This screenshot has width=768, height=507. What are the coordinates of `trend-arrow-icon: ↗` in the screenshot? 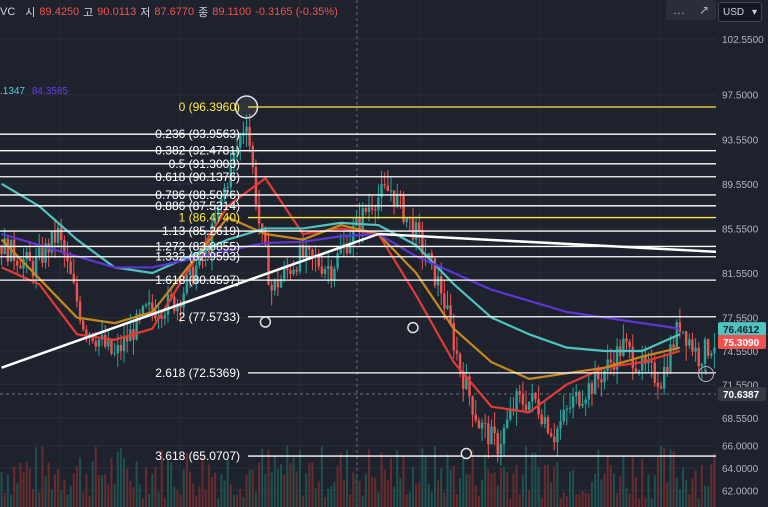 It's located at (704, 10).